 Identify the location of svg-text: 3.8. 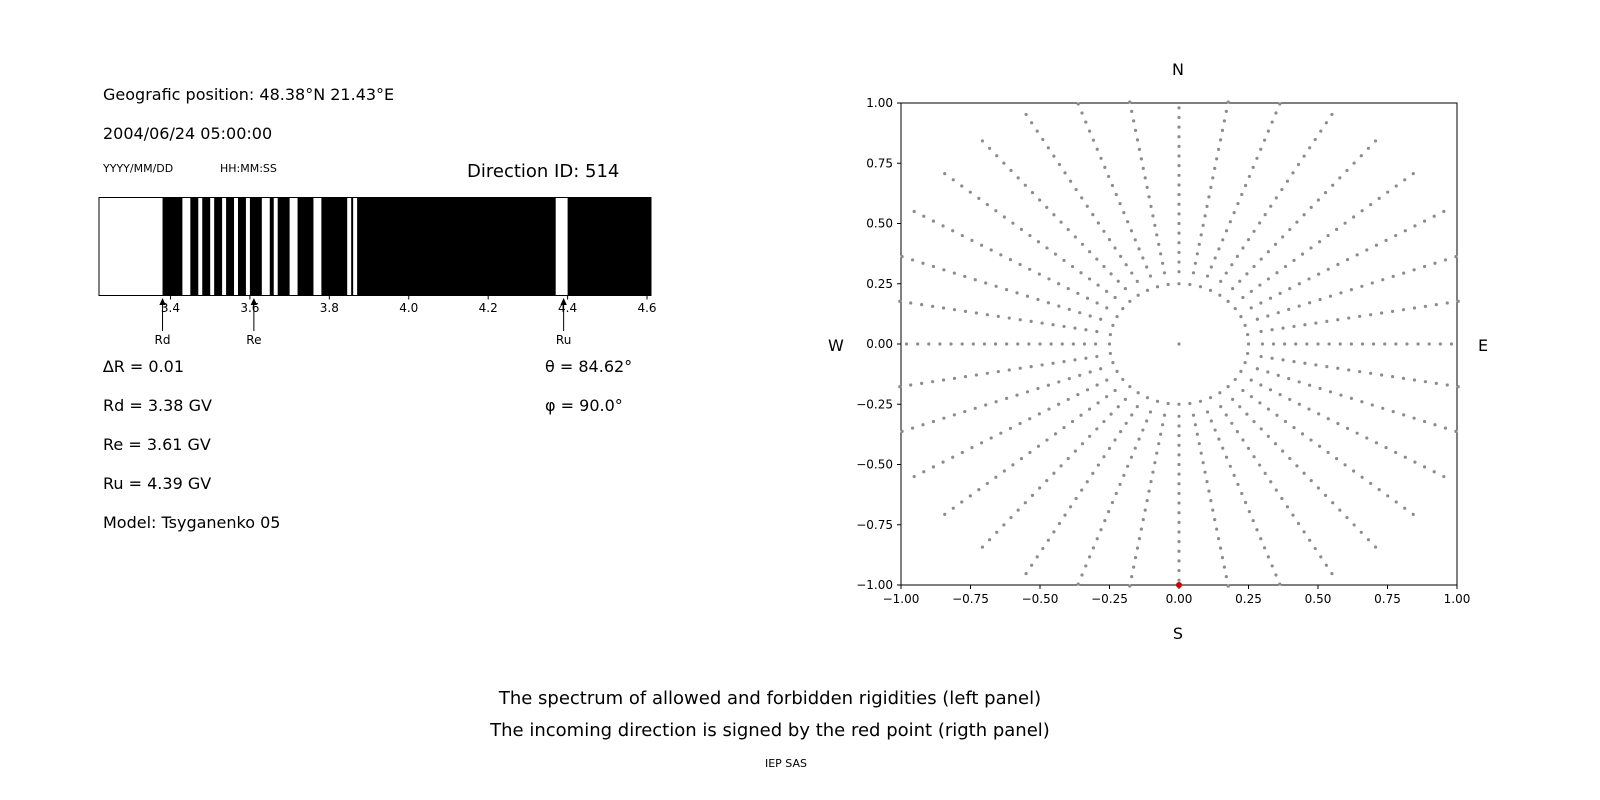
(329, 308).